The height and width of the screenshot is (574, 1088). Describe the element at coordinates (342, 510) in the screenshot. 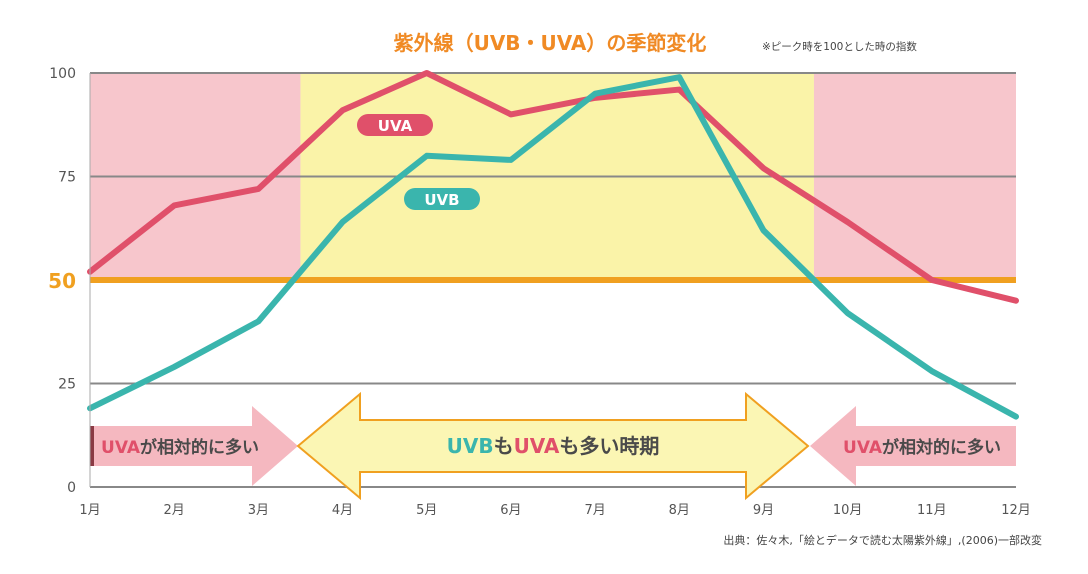

I see `x-tick-label: 4月` at that location.